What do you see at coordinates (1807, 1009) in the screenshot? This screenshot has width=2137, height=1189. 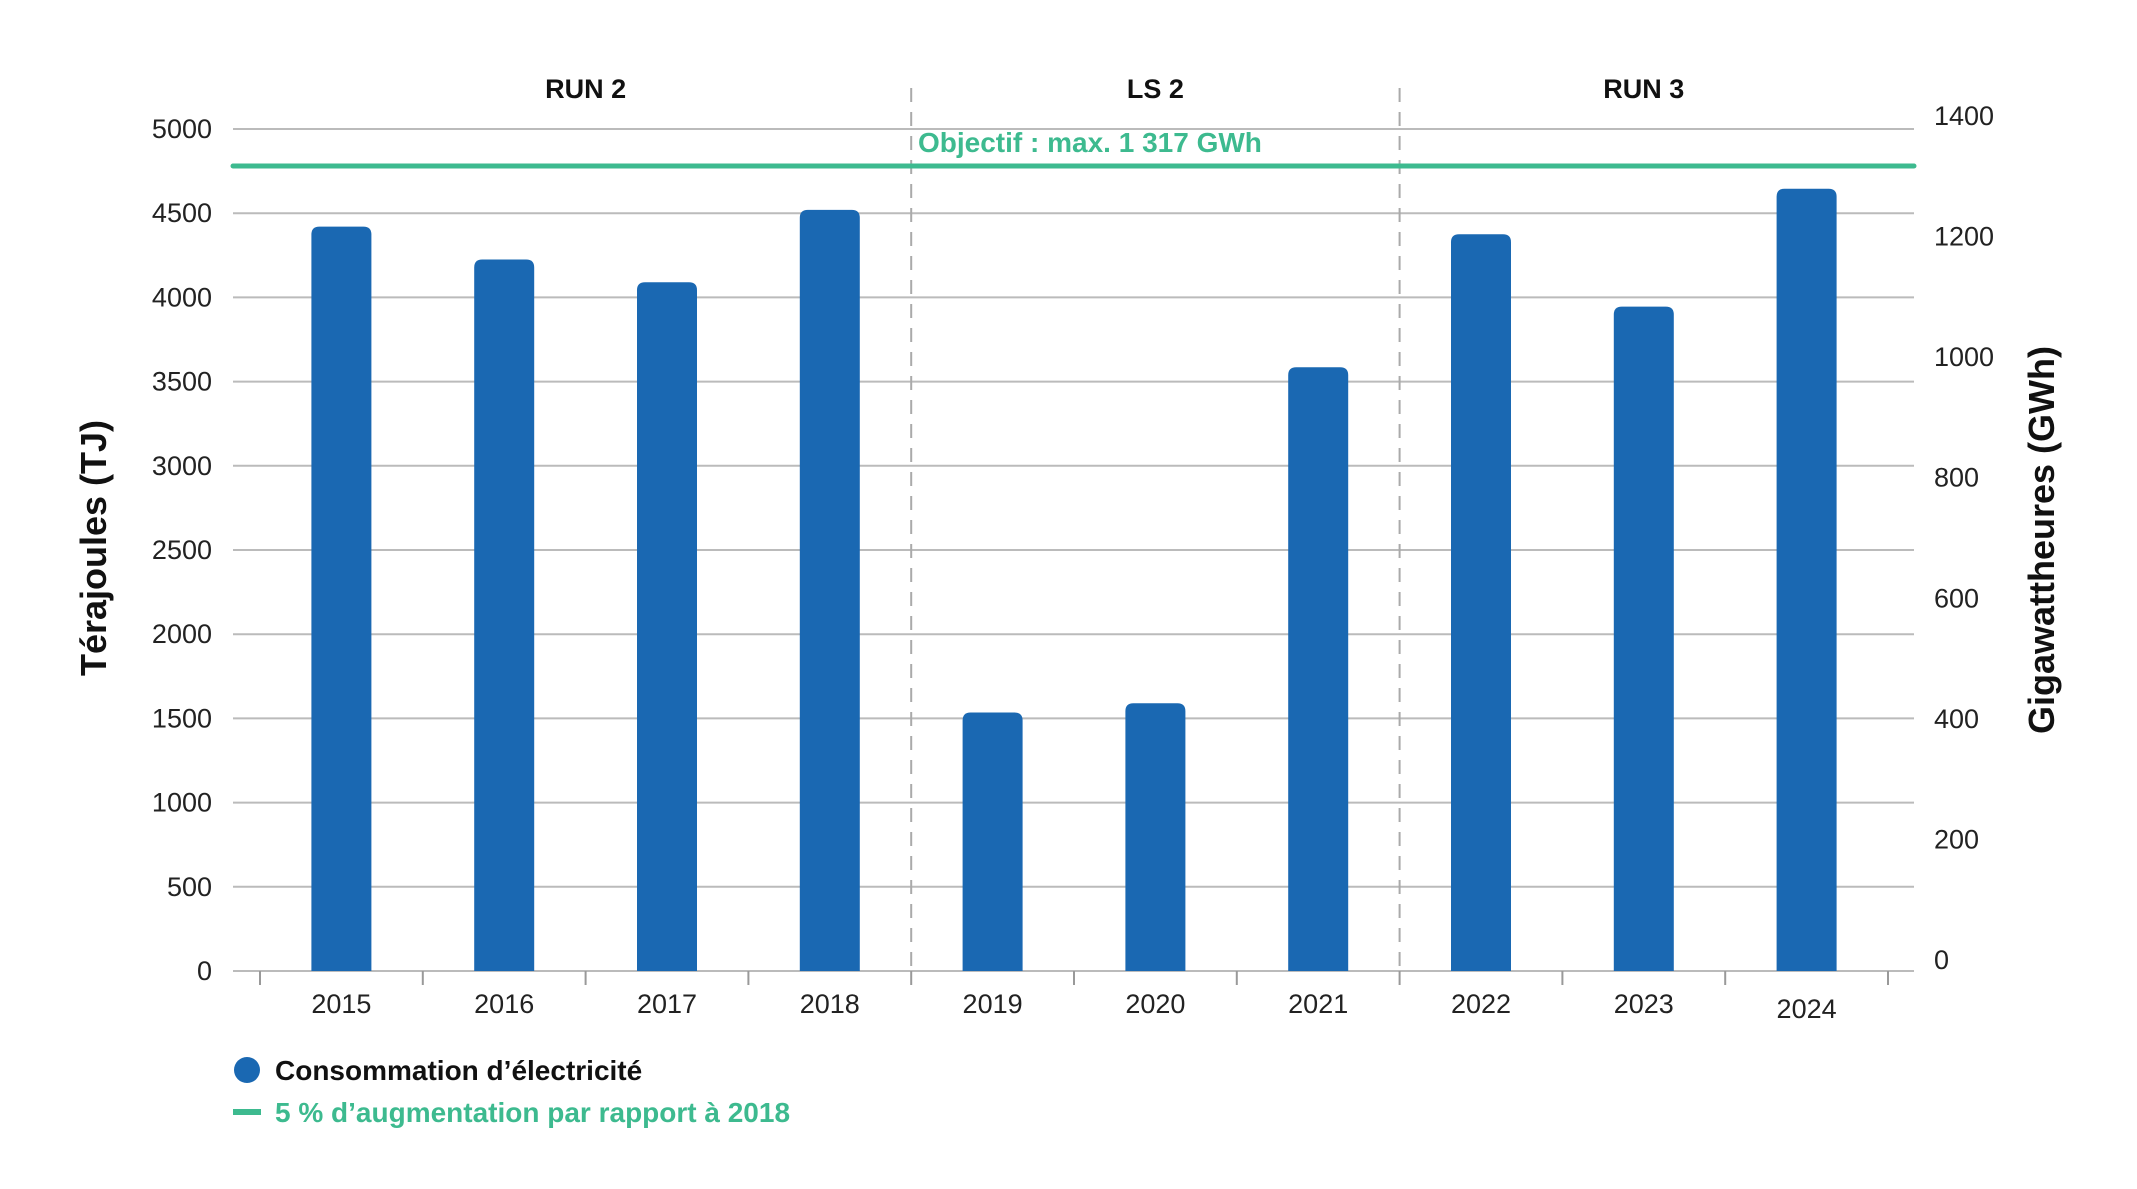 I see `x-tick-label: 2024` at bounding box center [1807, 1009].